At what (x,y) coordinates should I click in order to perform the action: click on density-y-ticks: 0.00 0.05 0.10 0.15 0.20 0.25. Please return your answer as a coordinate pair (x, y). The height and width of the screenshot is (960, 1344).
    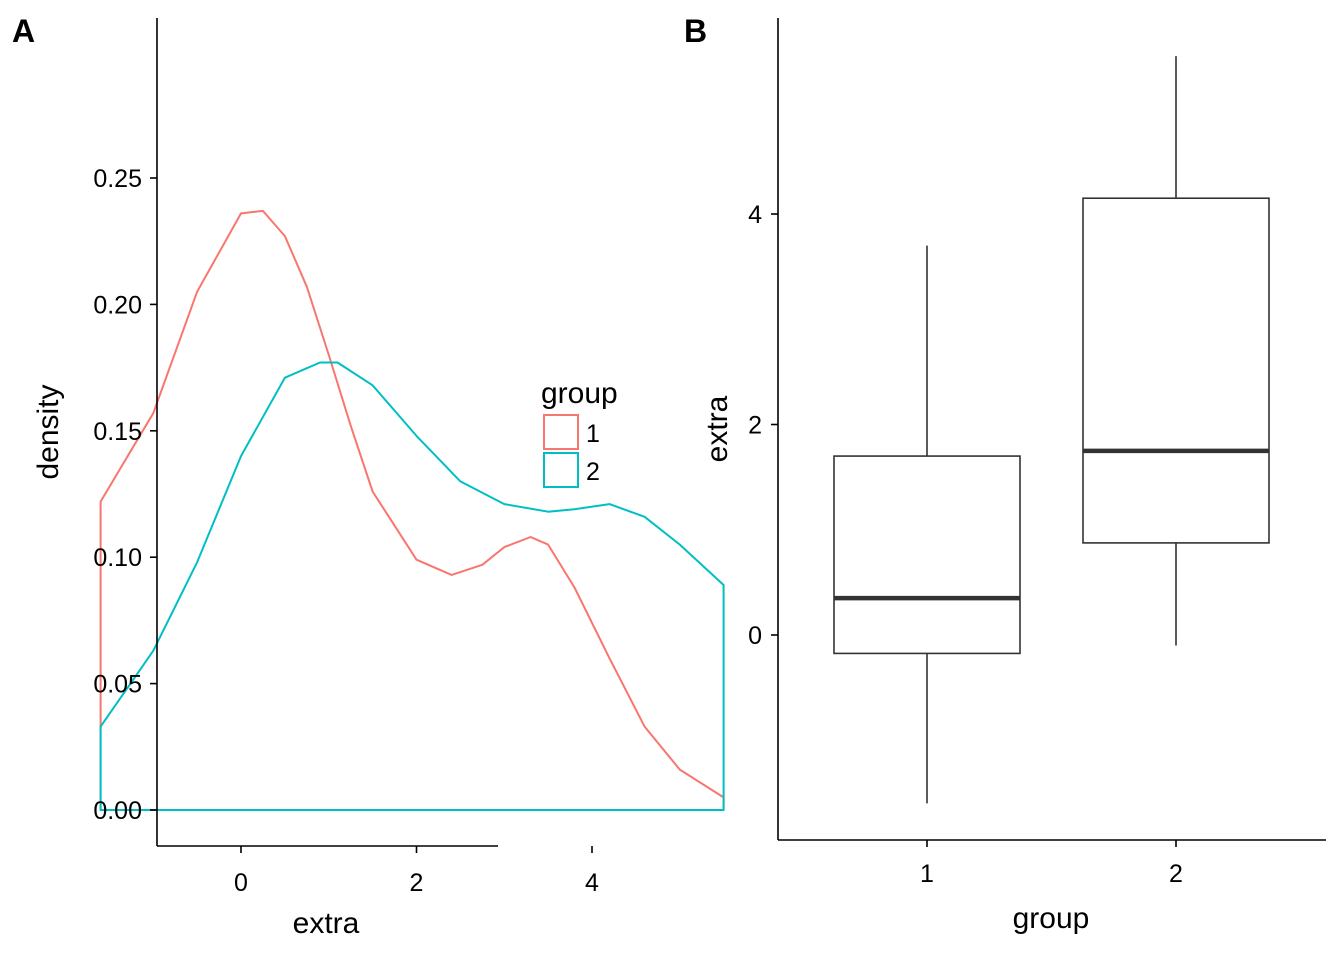
    Looking at the image, I should click on (125, 495).